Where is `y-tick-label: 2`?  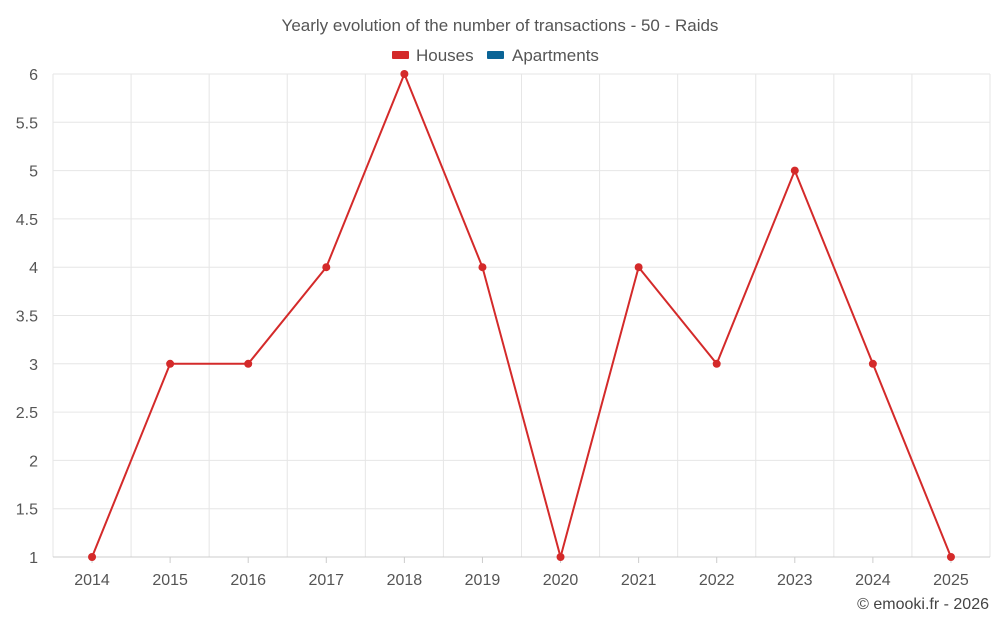 y-tick-label: 2 is located at coordinates (33, 461).